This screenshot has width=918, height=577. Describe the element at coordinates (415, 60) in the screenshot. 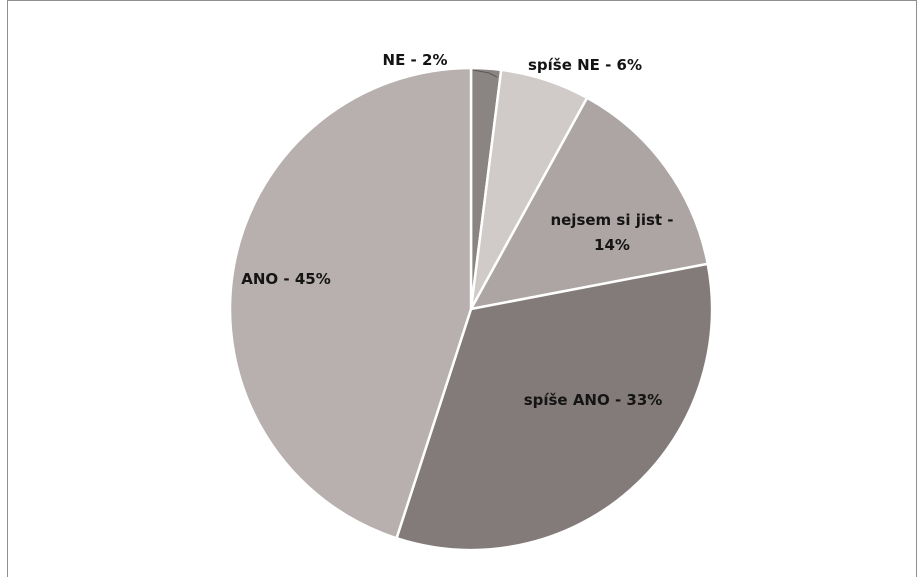

I see `slice-label-ne: NE - 2%` at that location.